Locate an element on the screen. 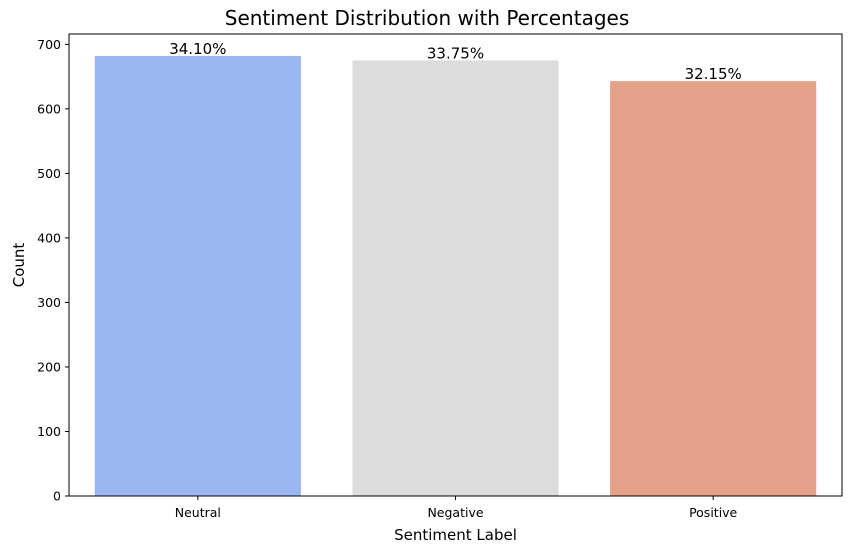 This screenshot has height=553, width=854. x-tick-label: Neutral is located at coordinates (198, 512).